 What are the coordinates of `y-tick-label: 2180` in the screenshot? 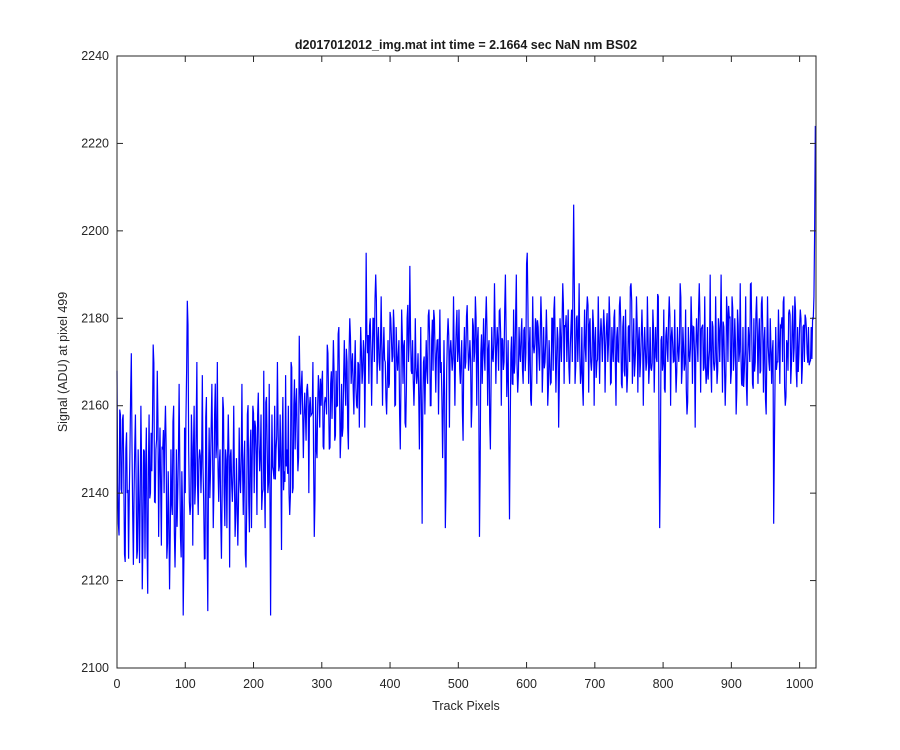 It's located at (95, 318).